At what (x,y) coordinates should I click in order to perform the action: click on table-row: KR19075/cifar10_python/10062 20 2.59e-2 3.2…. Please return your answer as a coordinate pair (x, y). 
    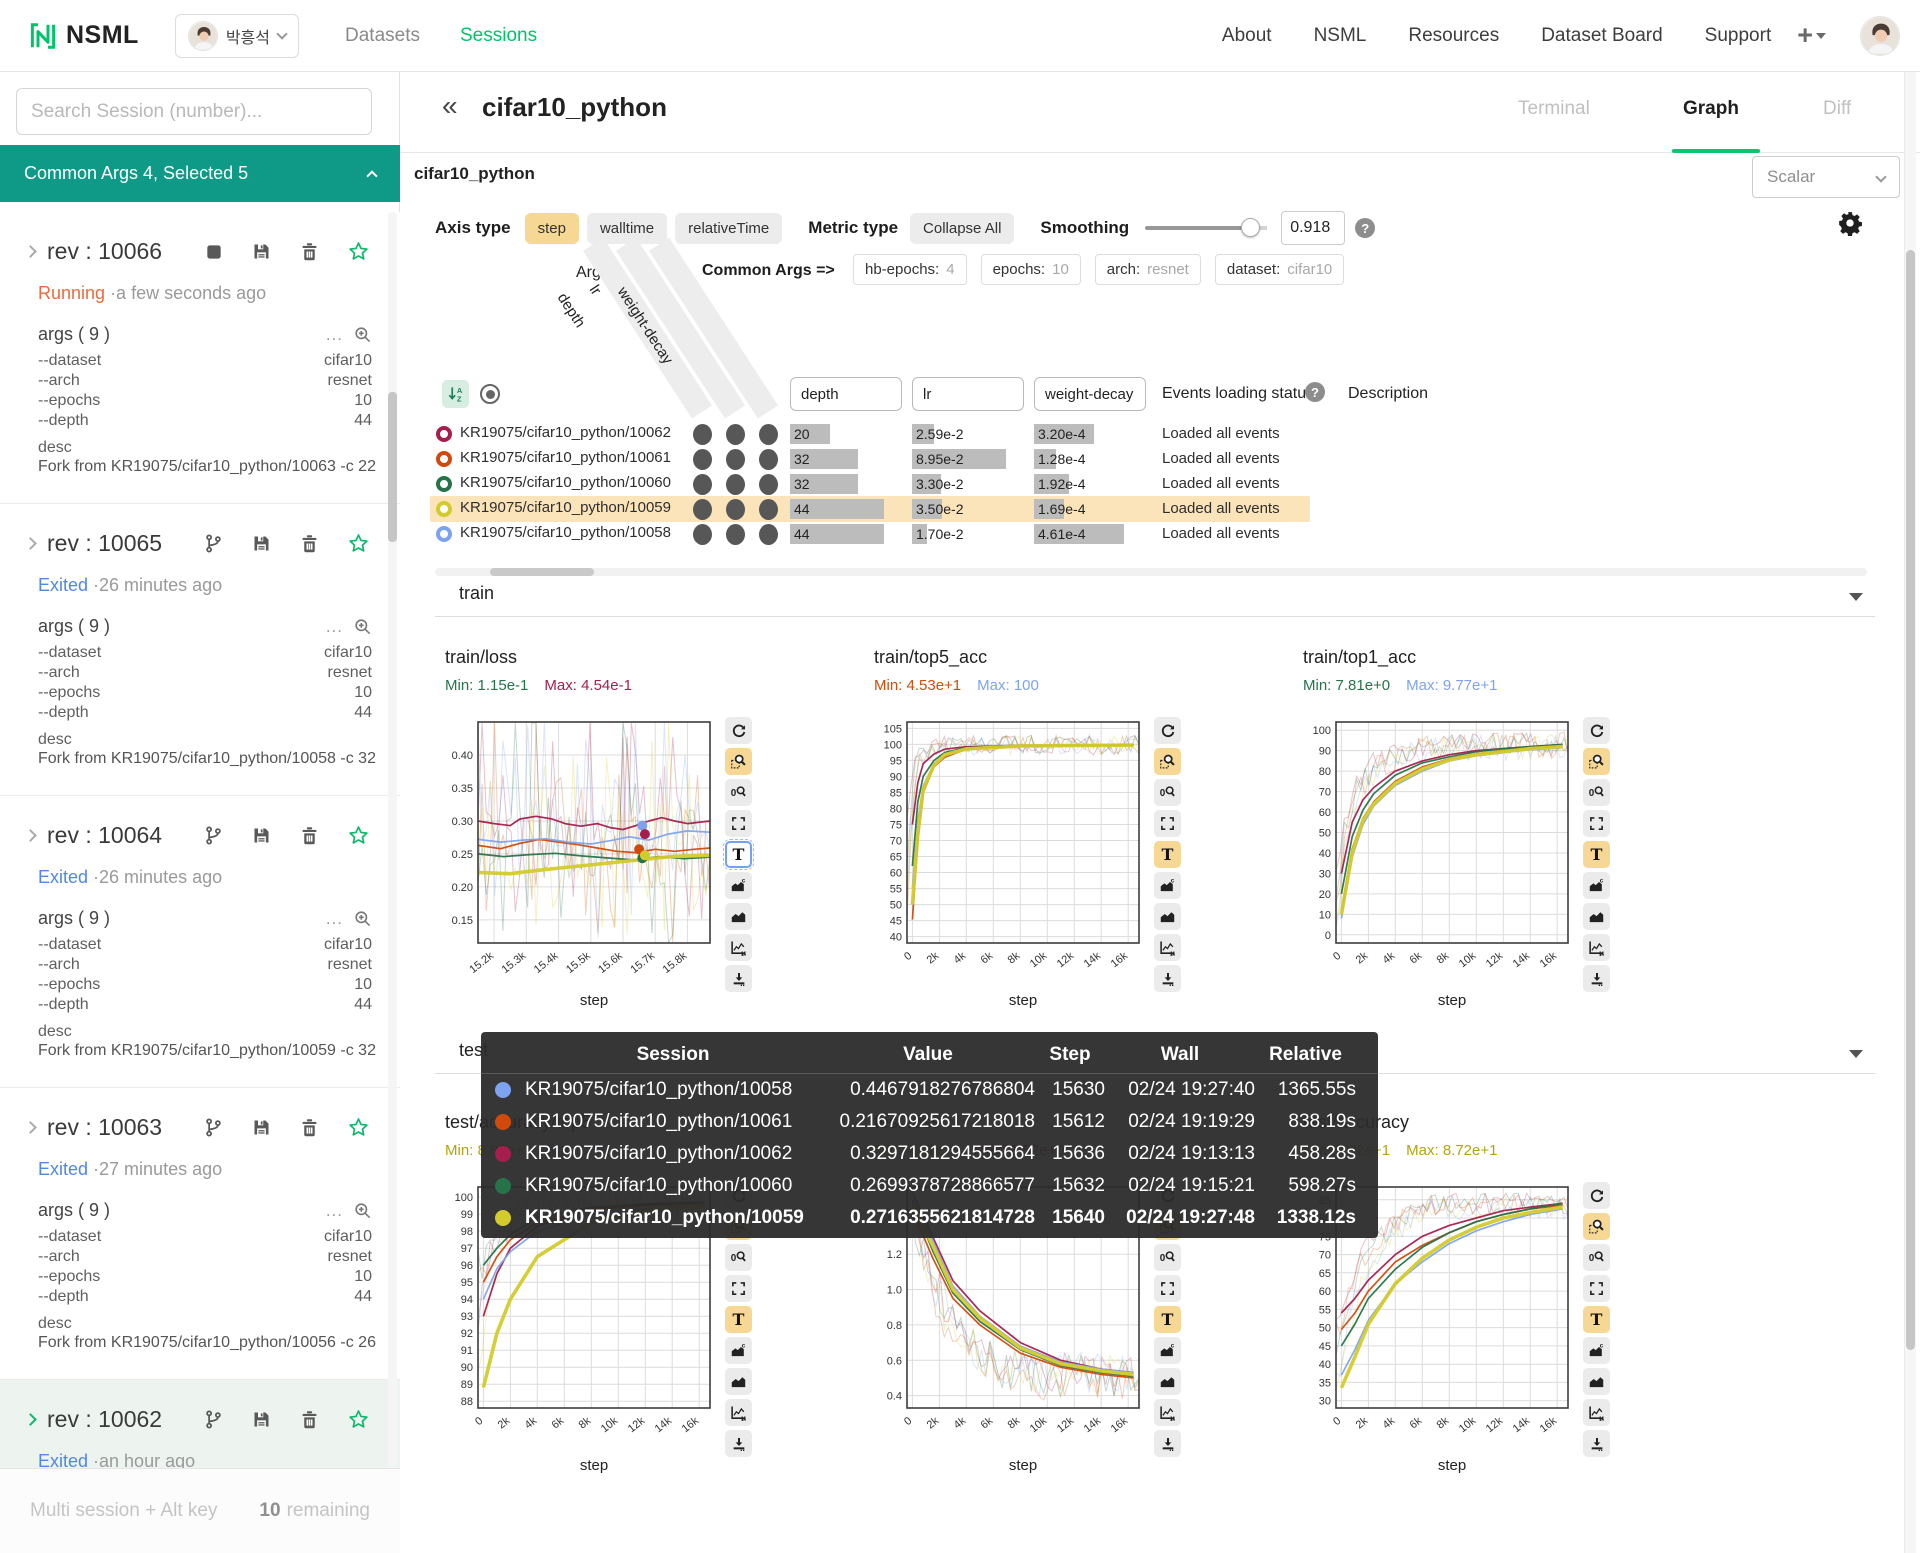
    Looking at the image, I should click on (1160, 434).